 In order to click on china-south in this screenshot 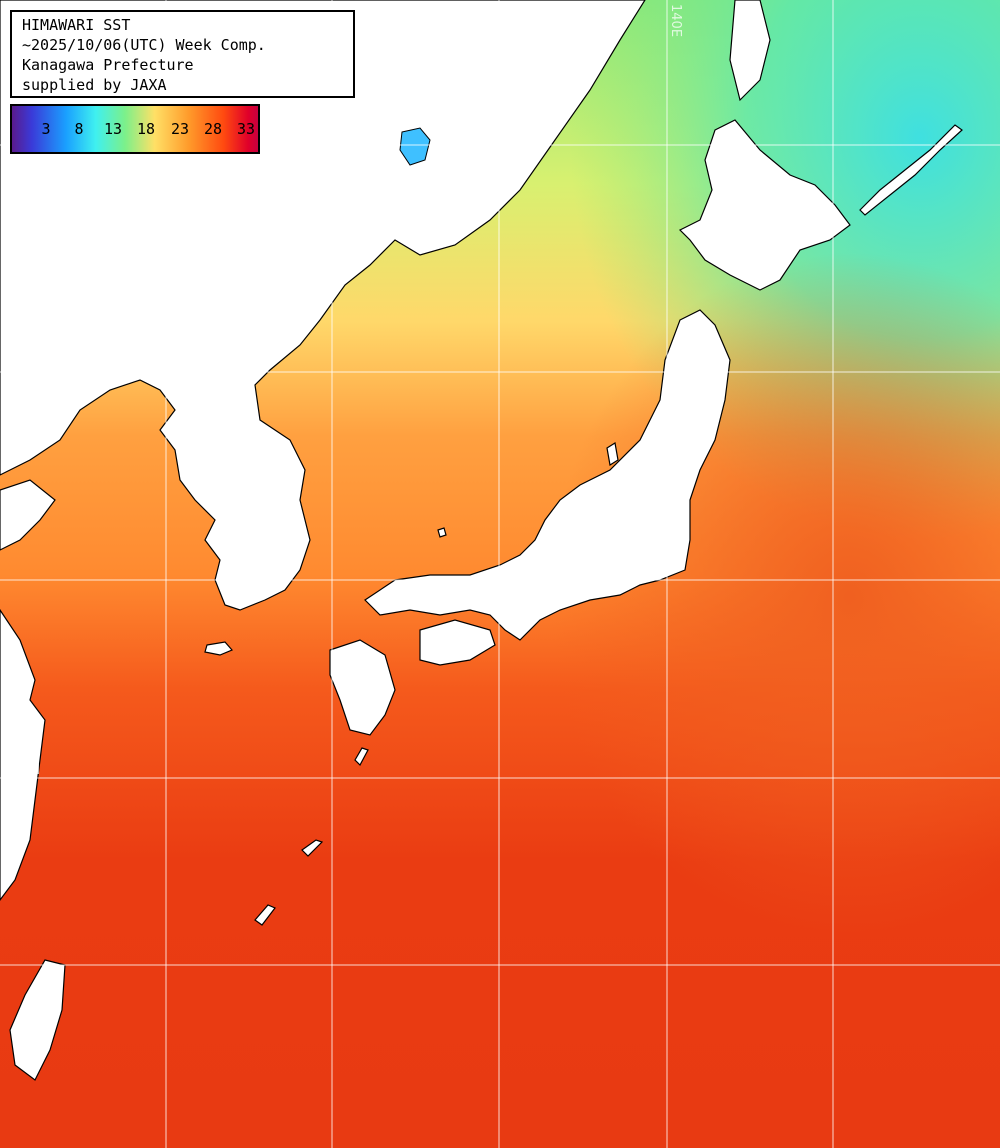, I will do `click(23, 754)`.